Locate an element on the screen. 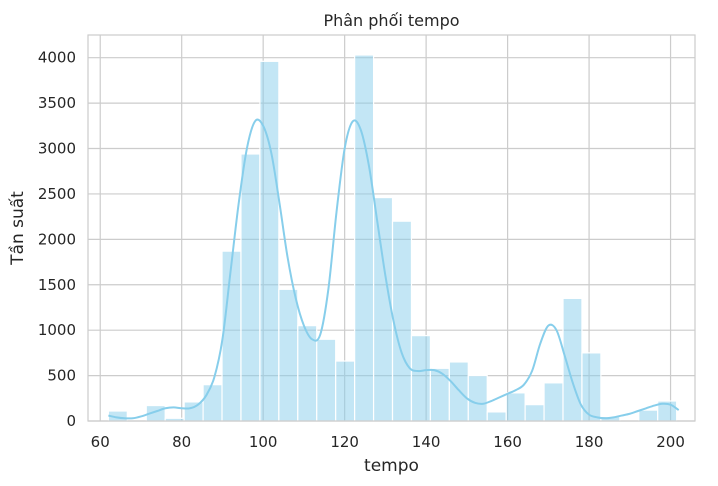  x-tick-label: 200 is located at coordinates (670, 442).